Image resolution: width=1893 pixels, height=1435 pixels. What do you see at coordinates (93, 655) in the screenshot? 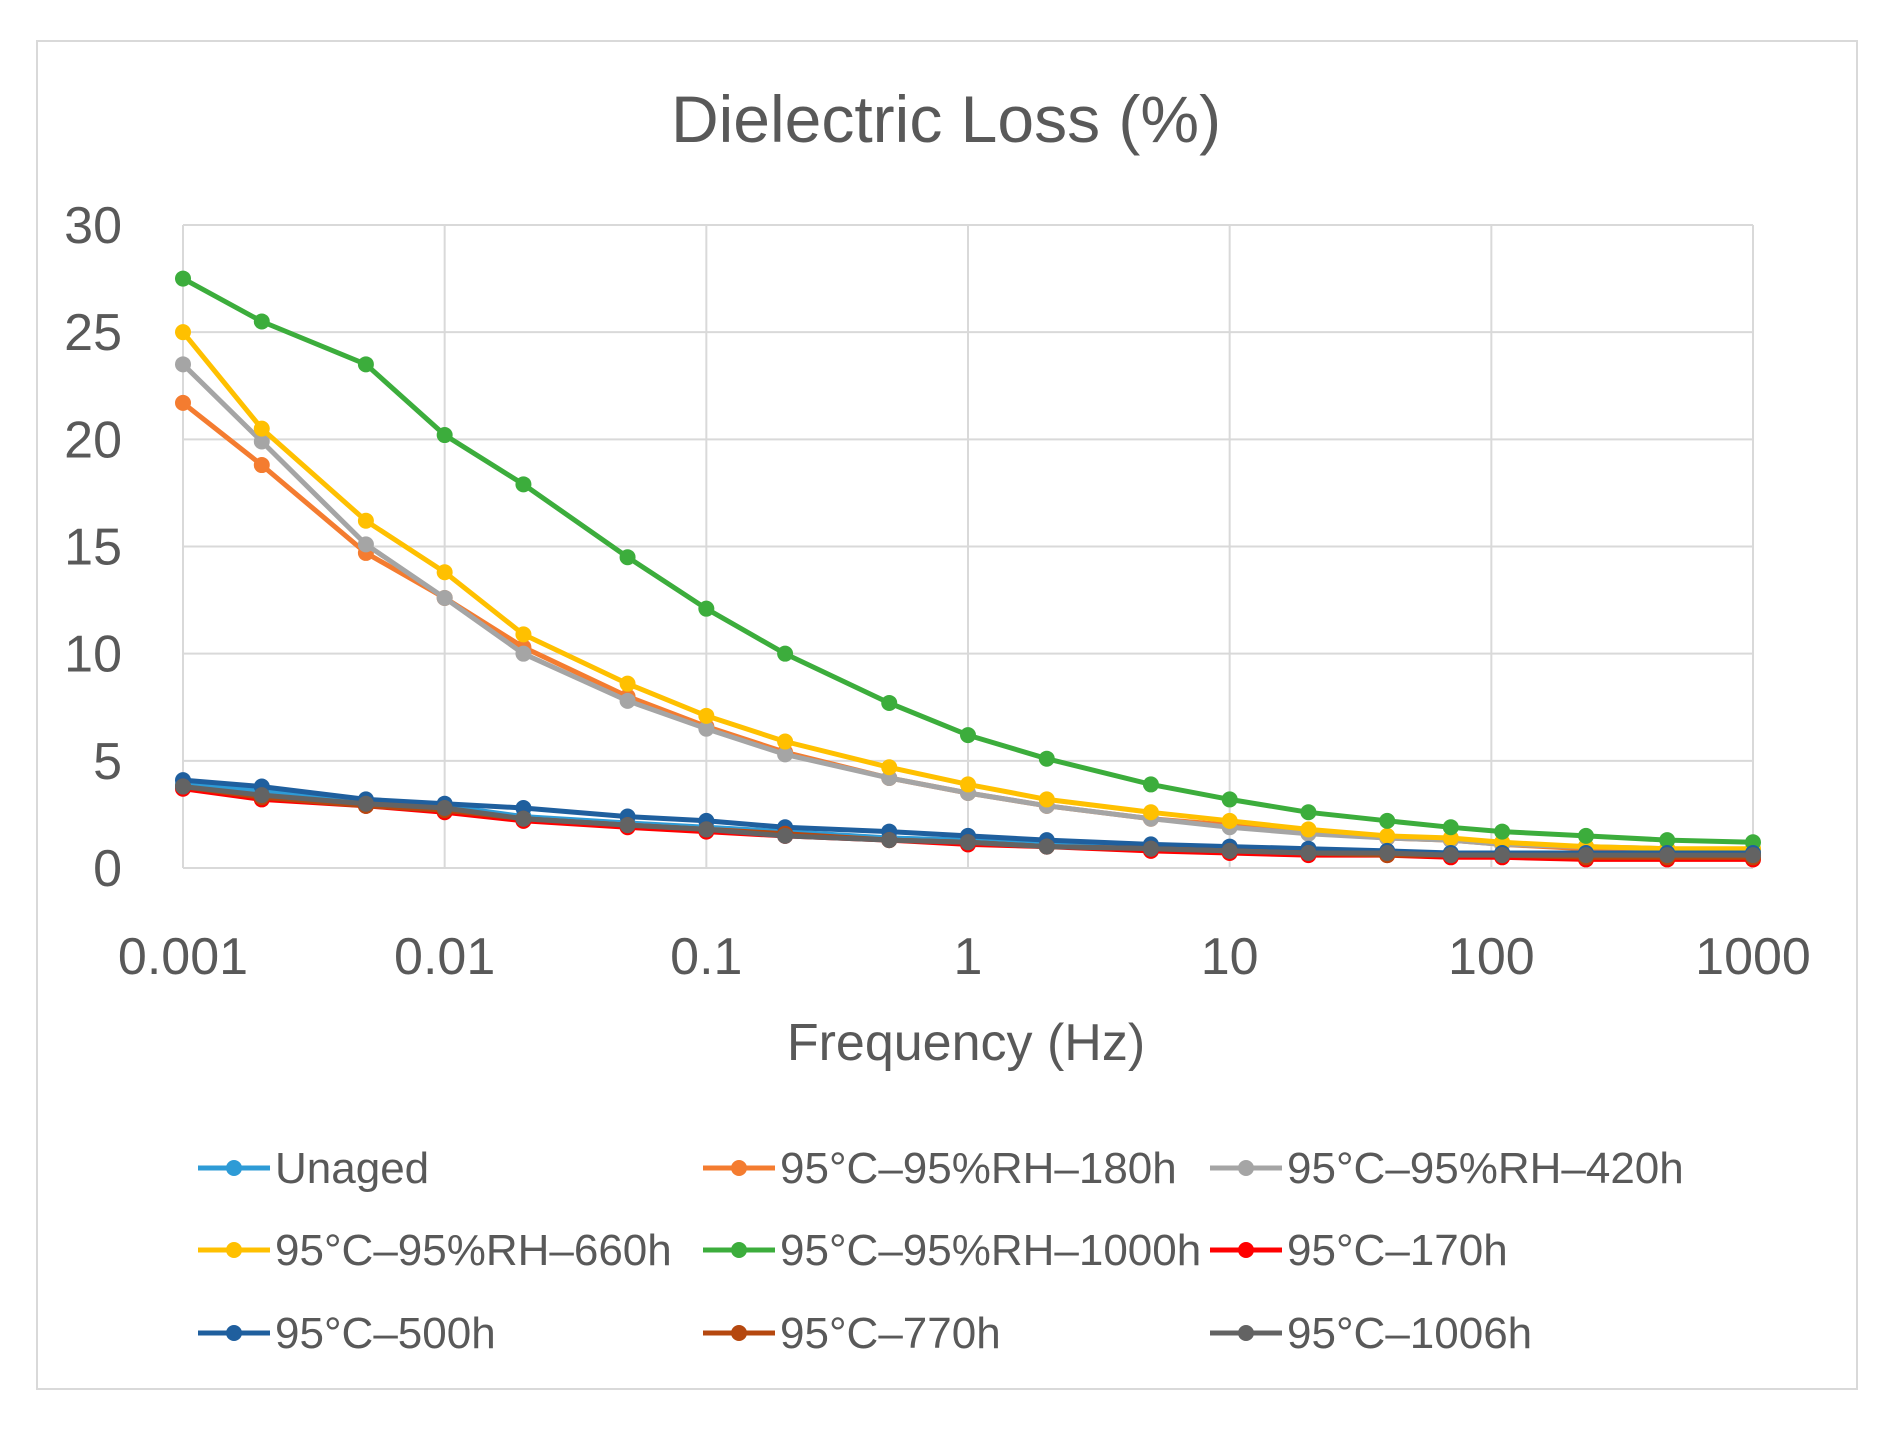
I see `y-tick-label: 10` at bounding box center [93, 655].